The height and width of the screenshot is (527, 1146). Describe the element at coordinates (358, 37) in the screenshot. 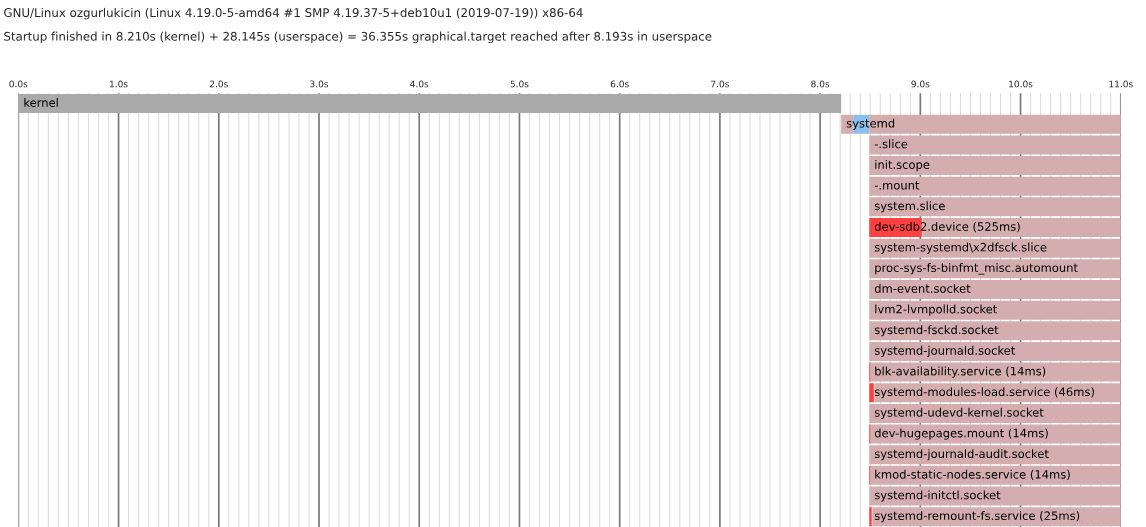

I see `chart-subtitle: Startup finished in 8.210s (kernel) + 28.145s (userspace) = 36.355s graphical.target reached after 8.193s in userspace` at that location.